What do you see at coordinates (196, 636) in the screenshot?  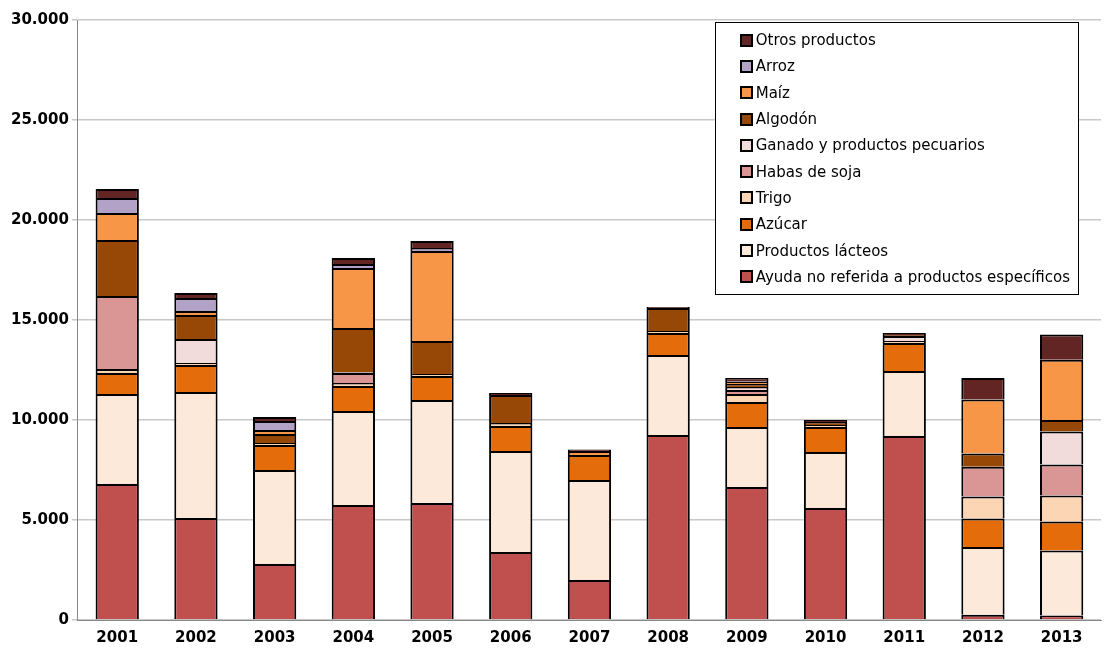 I see `x-tick-label: 2002` at bounding box center [196, 636].